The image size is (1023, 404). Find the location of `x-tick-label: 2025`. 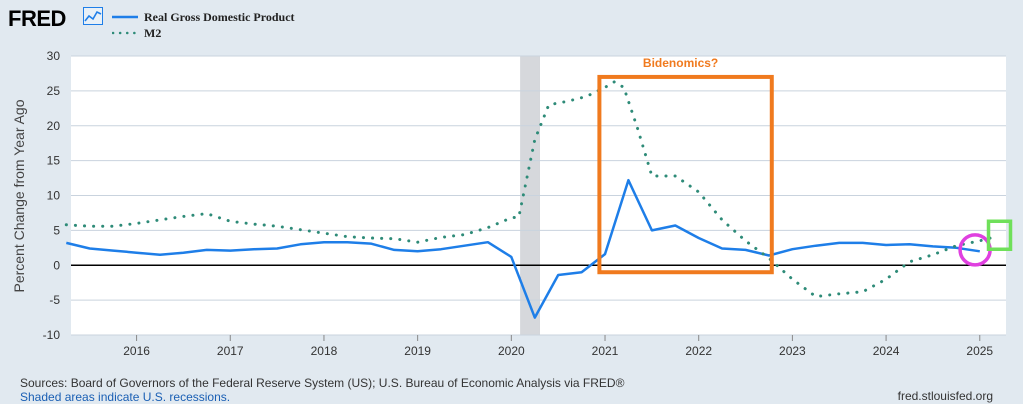

x-tick-label: 2025 is located at coordinates (979, 351).